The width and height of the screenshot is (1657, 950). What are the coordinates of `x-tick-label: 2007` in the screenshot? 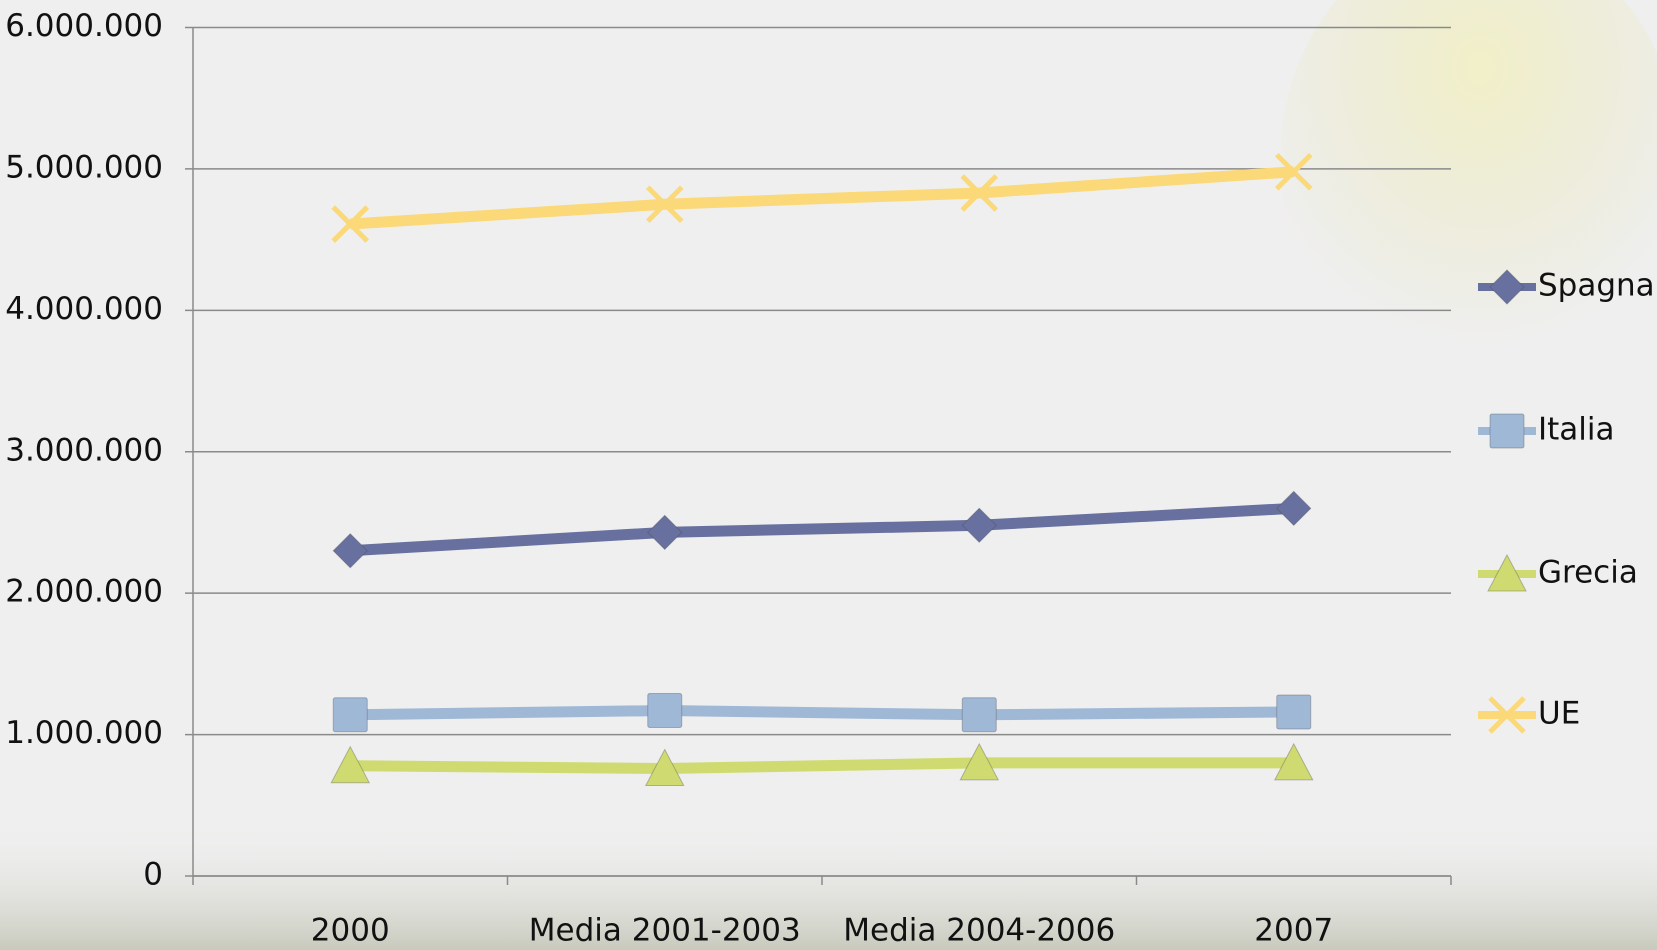 It's located at (1293, 931).